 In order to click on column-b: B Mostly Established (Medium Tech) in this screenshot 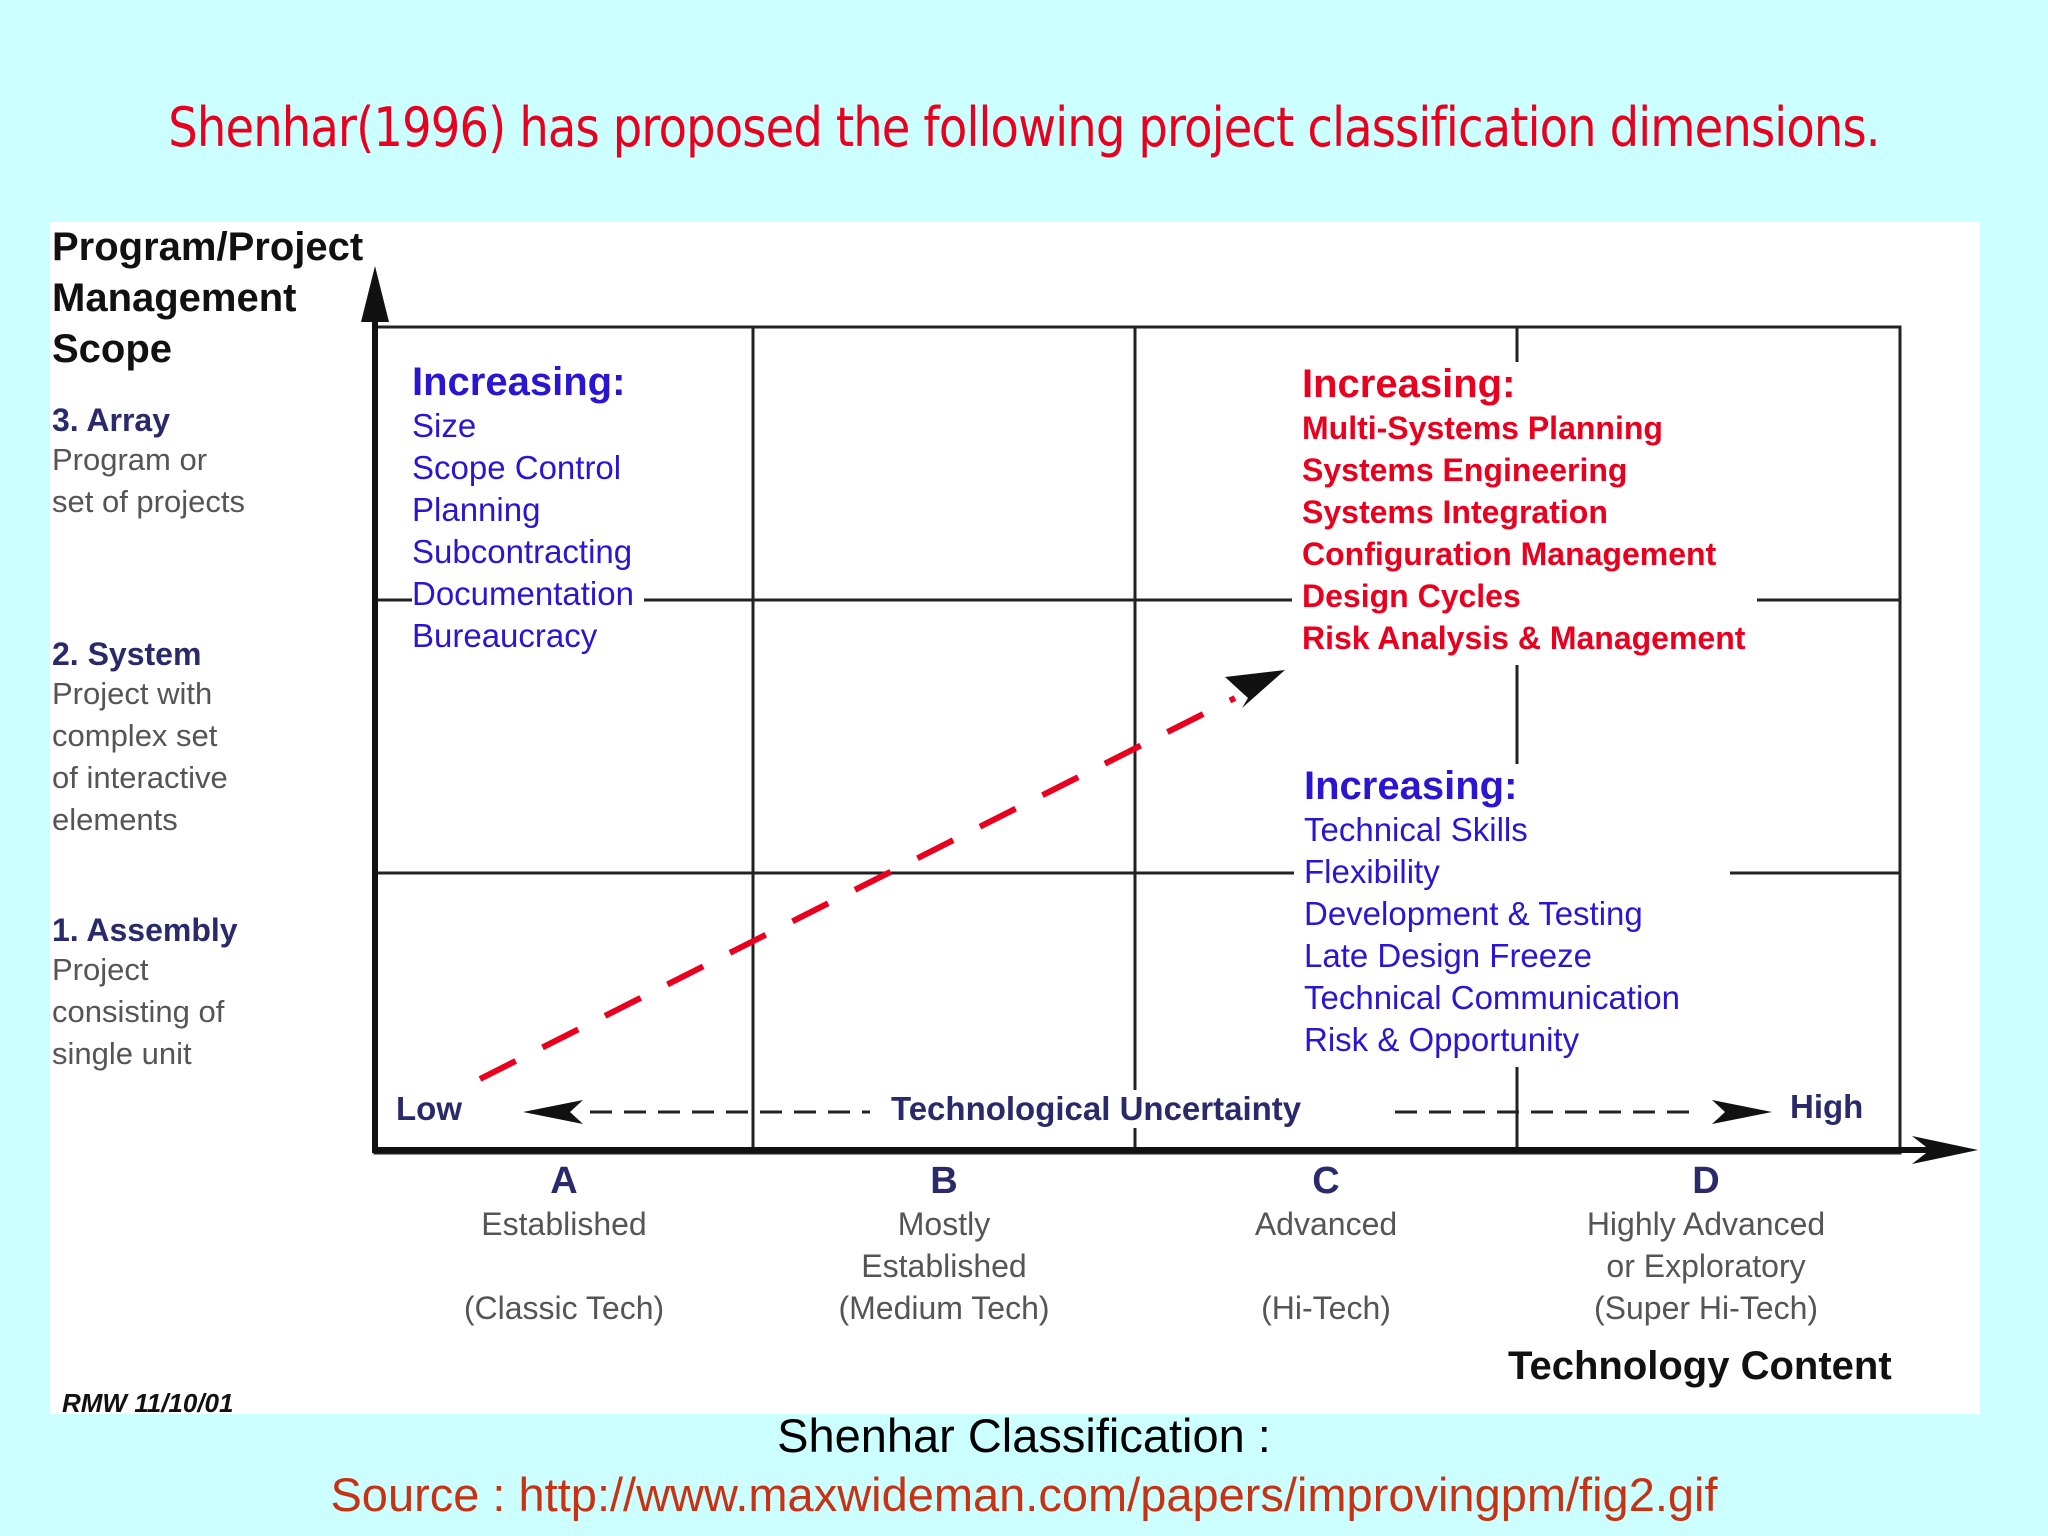, I will do `click(944, 1243)`.